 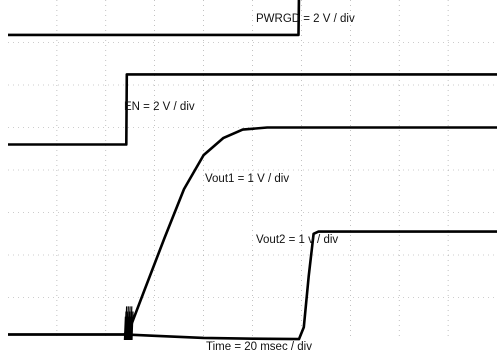 I want to click on series-label-pwrgd: PWRGD = 2 V / div, so click(x=305, y=19).